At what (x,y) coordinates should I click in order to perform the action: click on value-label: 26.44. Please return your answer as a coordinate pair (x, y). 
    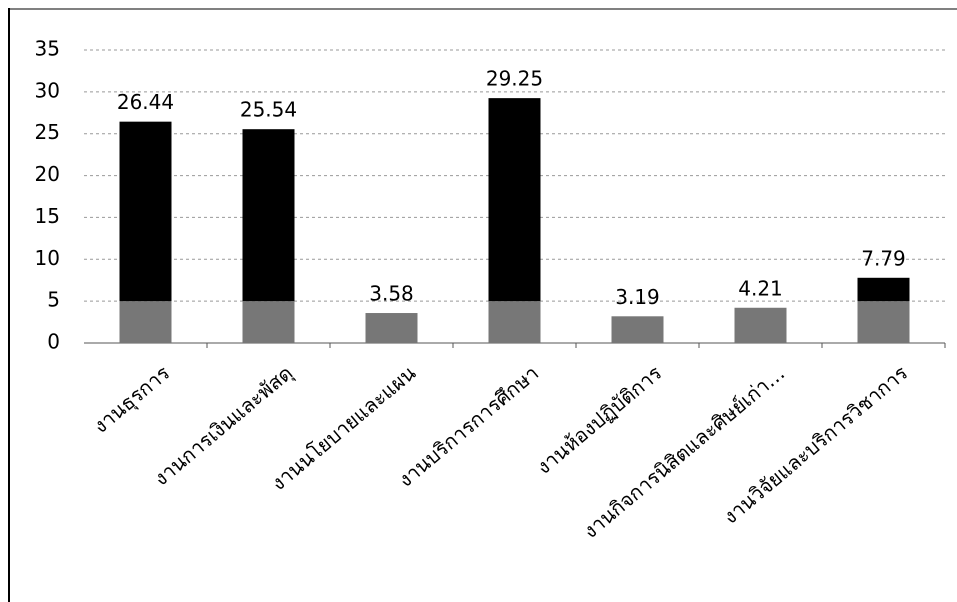
    Looking at the image, I should click on (145, 102).